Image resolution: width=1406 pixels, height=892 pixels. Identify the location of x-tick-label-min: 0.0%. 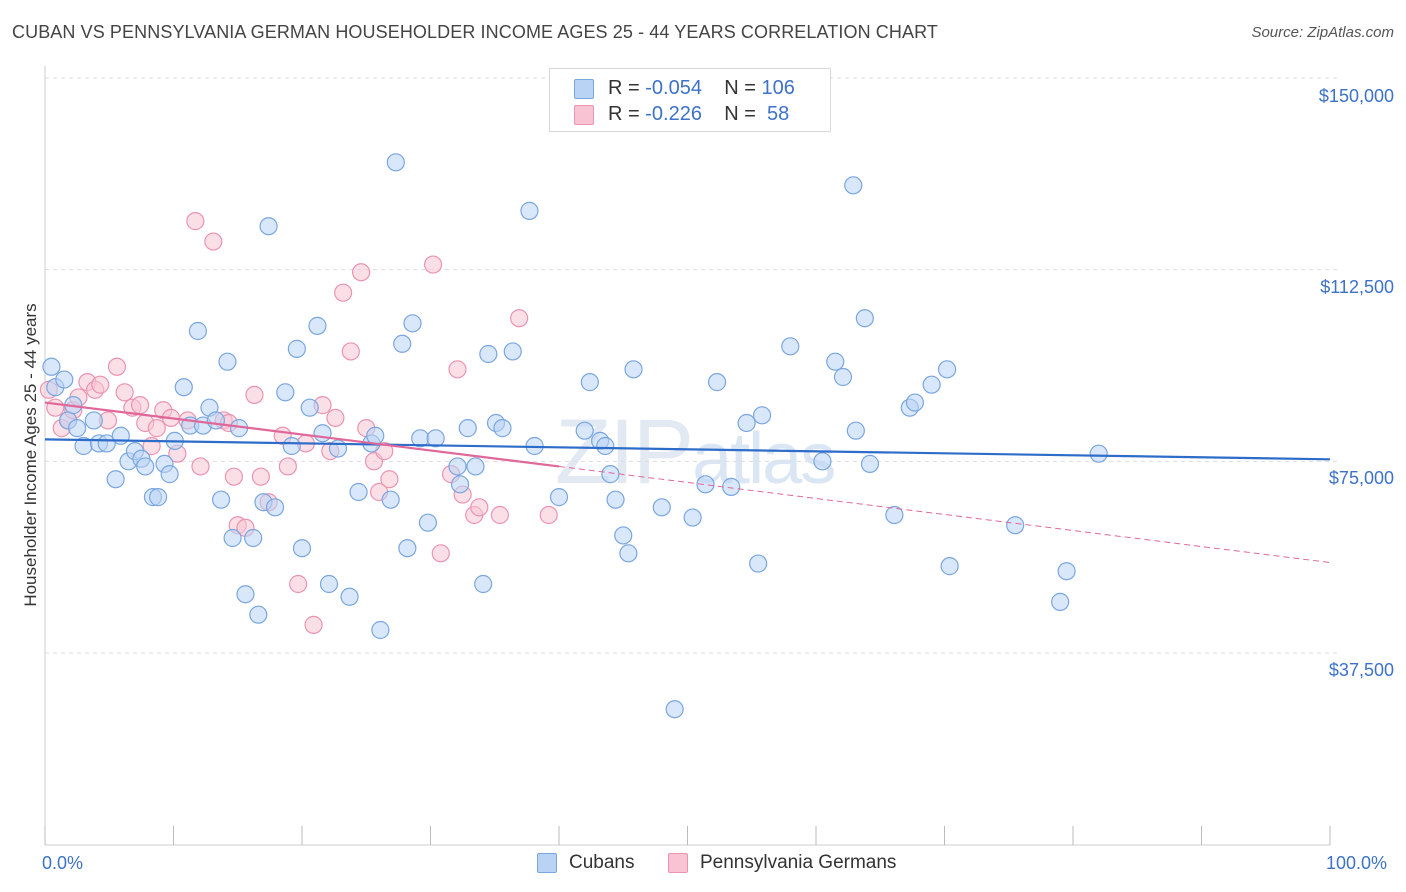
(63, 863).